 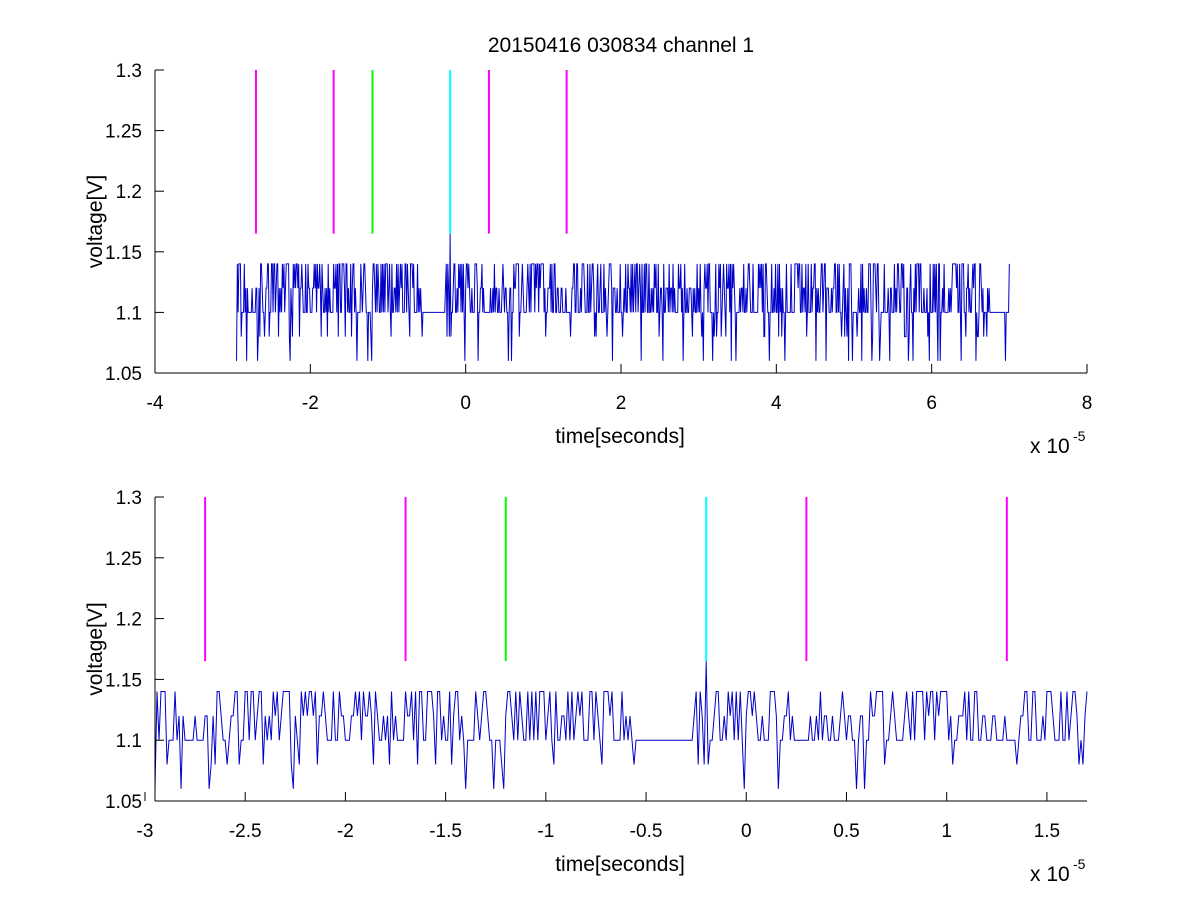 I want to click on x-tick-label: 8, so click(x=1087, y=403).